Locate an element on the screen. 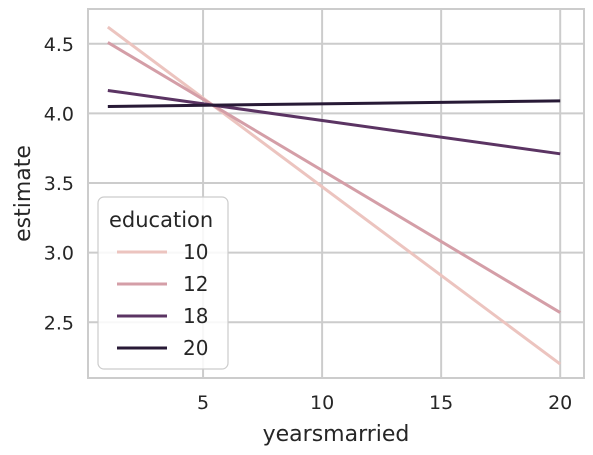 This screenshot has width=593, height=455. legend-label: 20 is located at coordinates (195, 348).